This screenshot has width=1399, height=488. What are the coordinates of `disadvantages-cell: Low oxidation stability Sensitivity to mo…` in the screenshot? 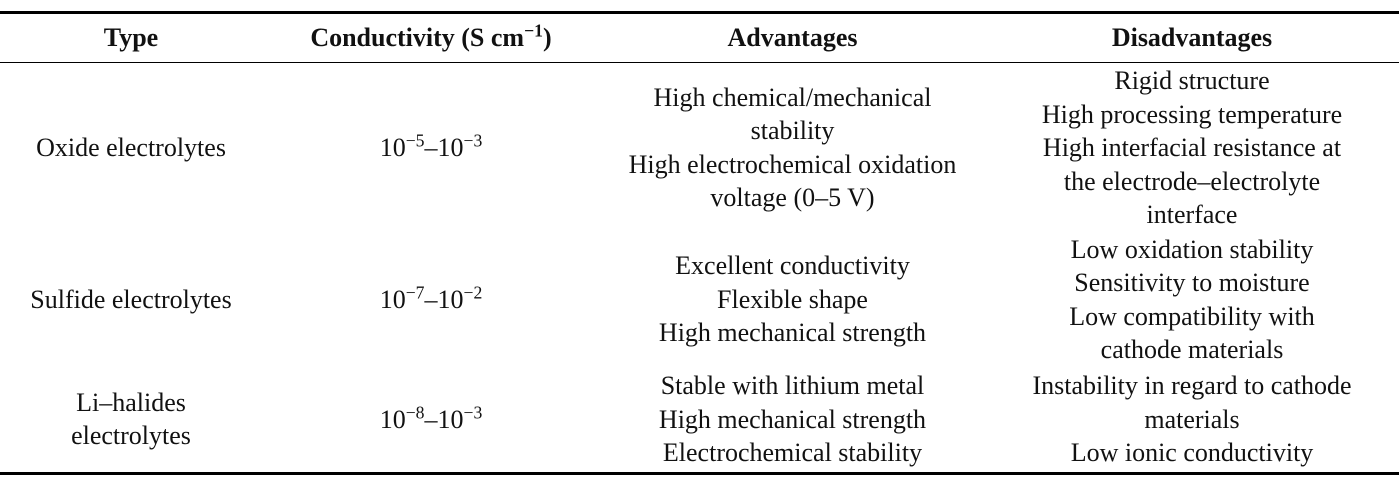 It's located at (1192, 300).